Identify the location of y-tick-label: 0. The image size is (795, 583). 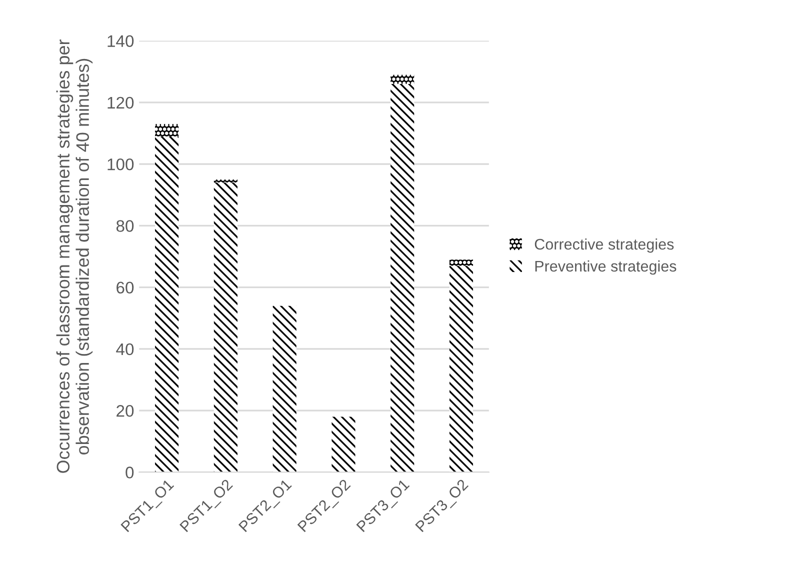
(130, 472).